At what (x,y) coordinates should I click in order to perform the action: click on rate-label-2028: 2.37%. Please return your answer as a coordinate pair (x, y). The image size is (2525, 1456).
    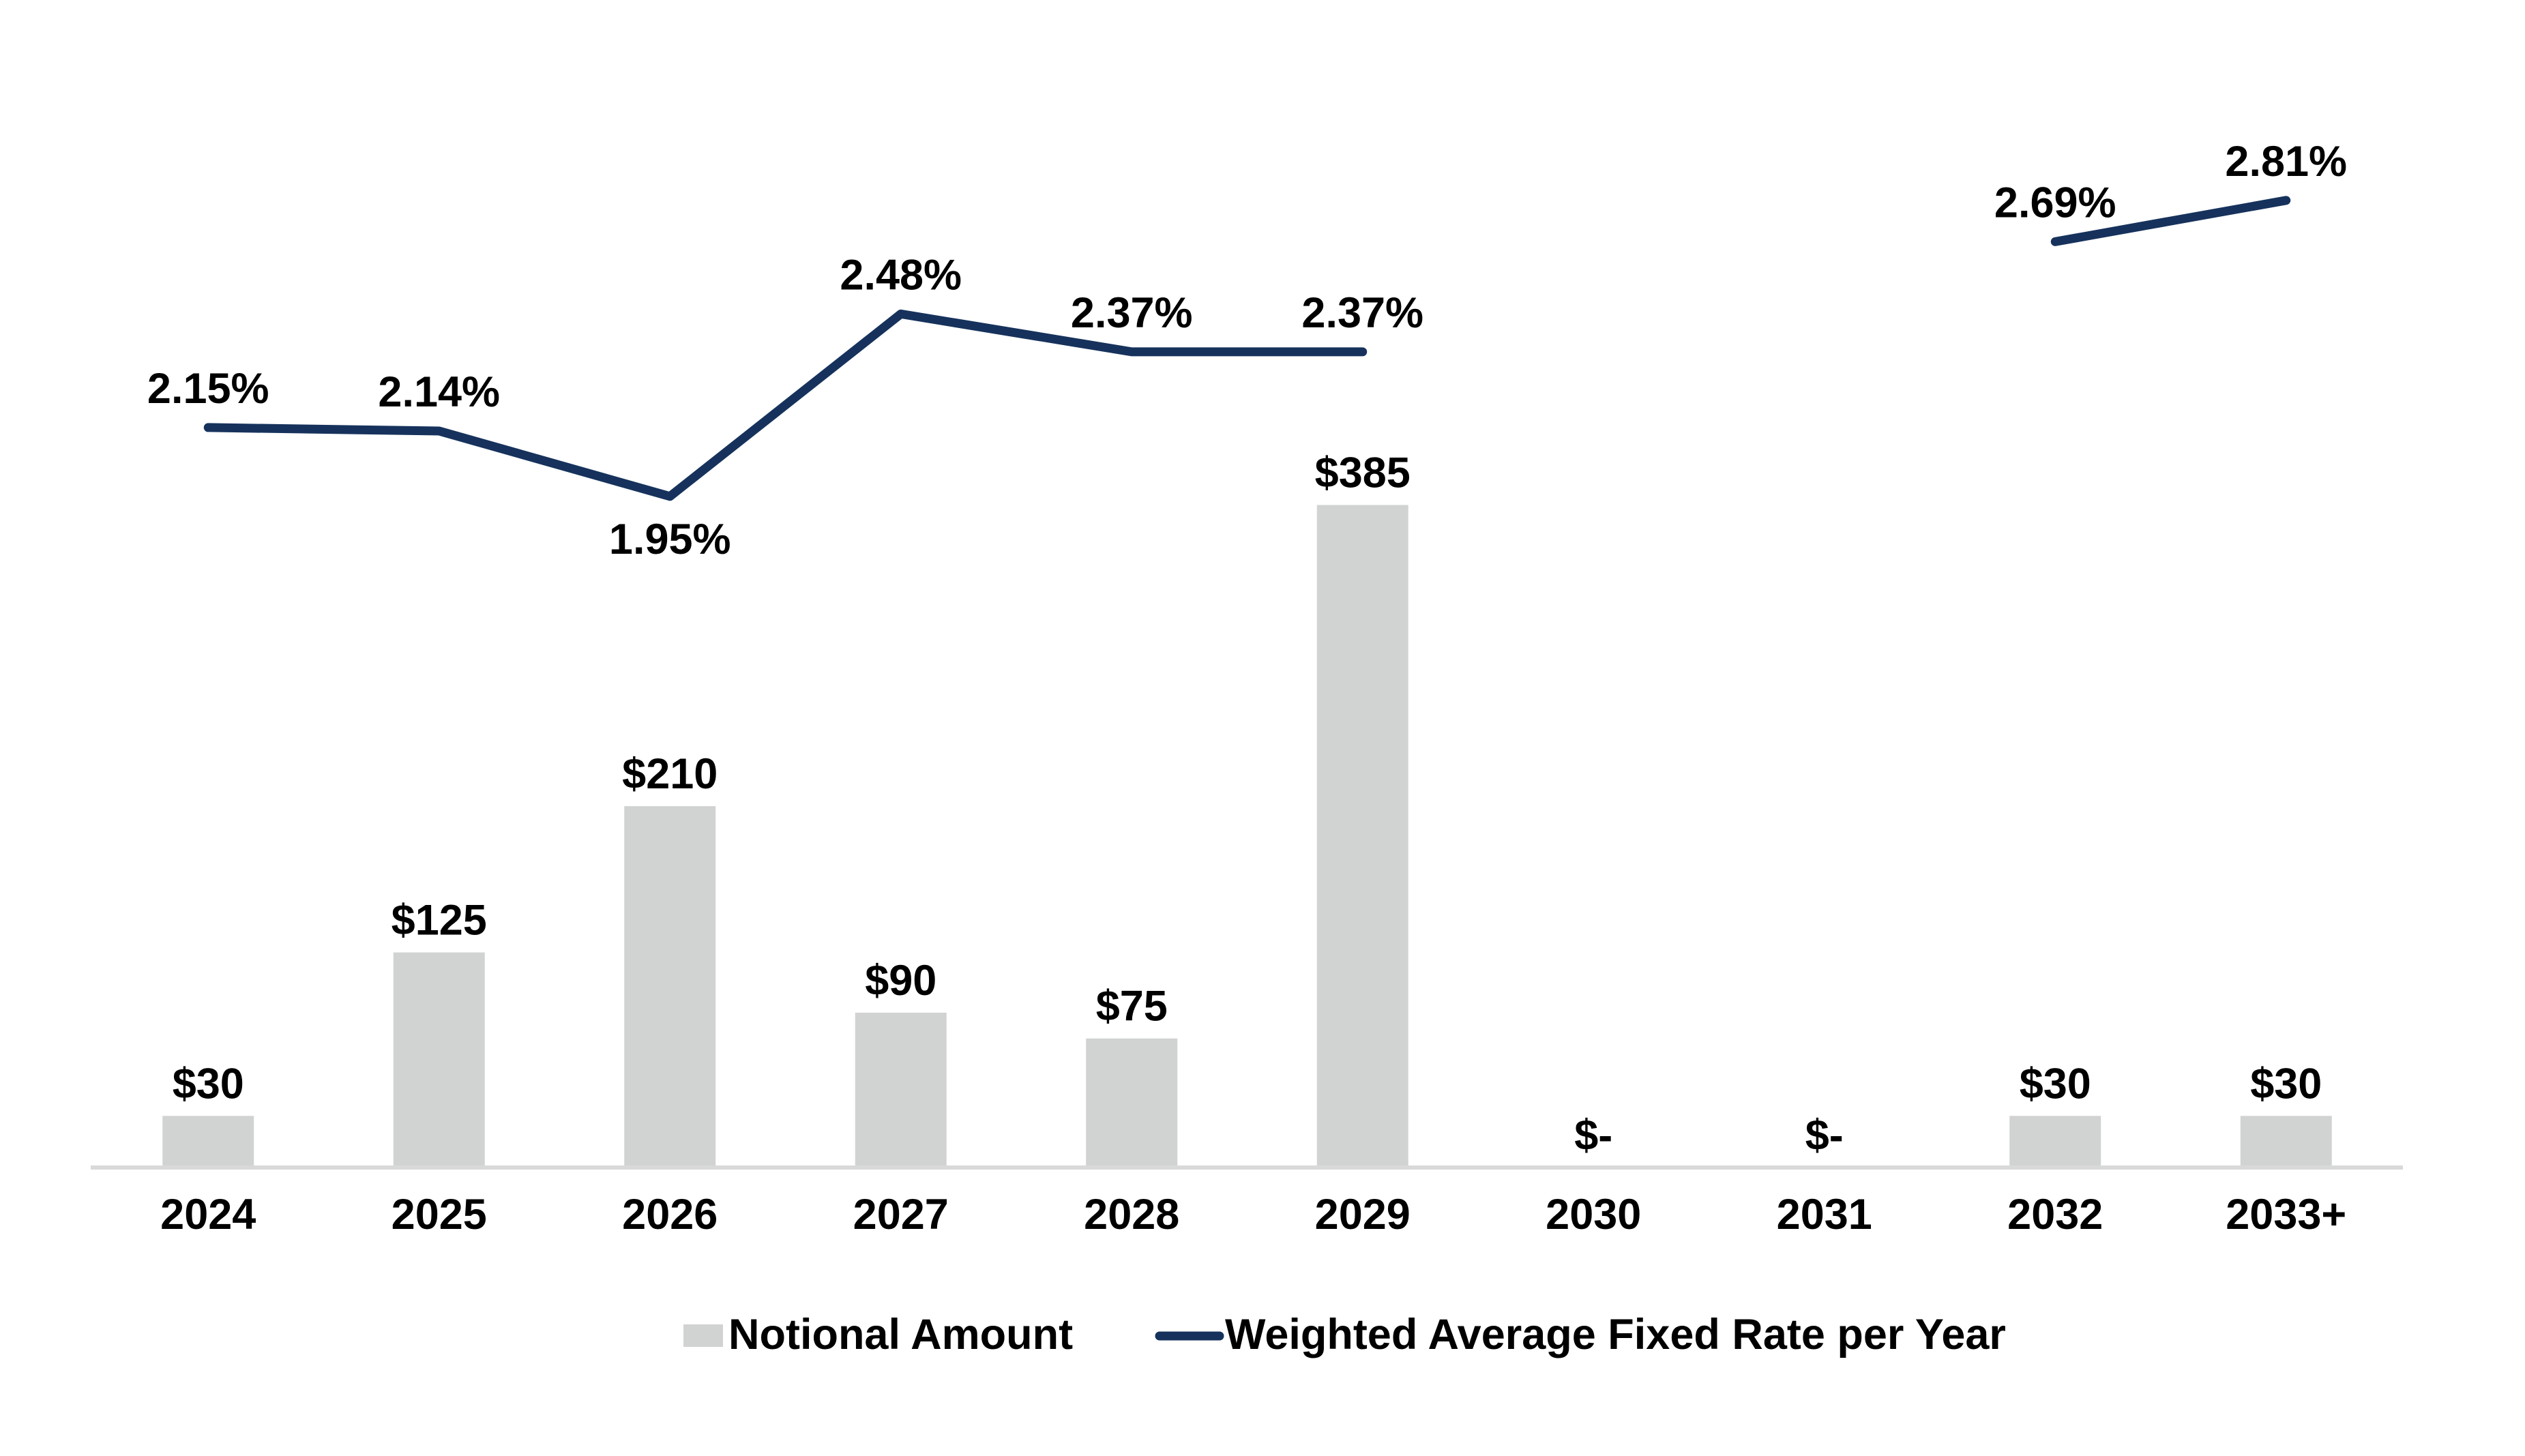
    Looking at the image, I should click on (1132, 313).